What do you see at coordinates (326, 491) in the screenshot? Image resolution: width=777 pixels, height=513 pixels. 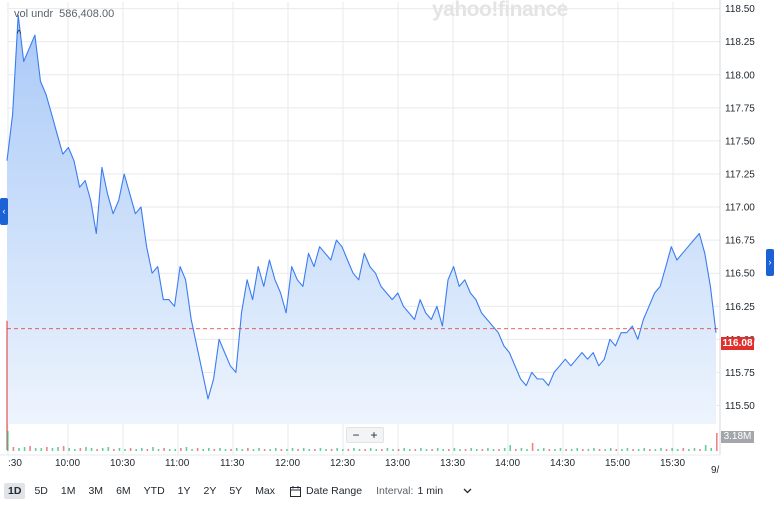 I see `date-range-button: Date Range` at bounding box center [326, 491].